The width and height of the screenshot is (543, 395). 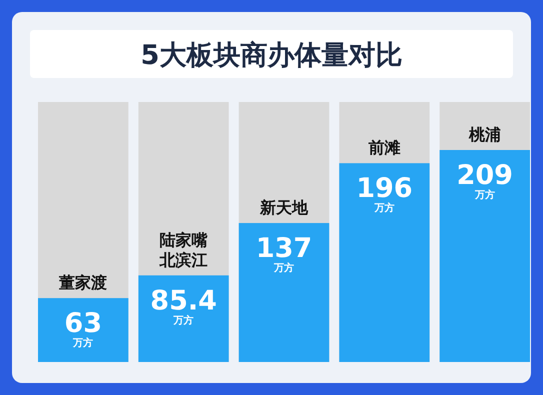 What do you see at coordinates (284, 208) in the screenshot?
I see `x-tick-label: 新天地` at bounding box center [284, 208].